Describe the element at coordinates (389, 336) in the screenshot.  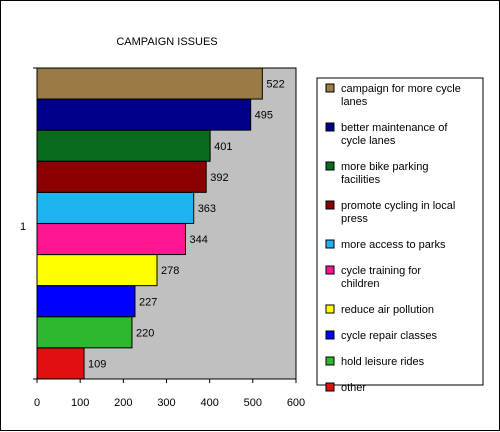
I see `legend-label: cycle repair classes` at that location.